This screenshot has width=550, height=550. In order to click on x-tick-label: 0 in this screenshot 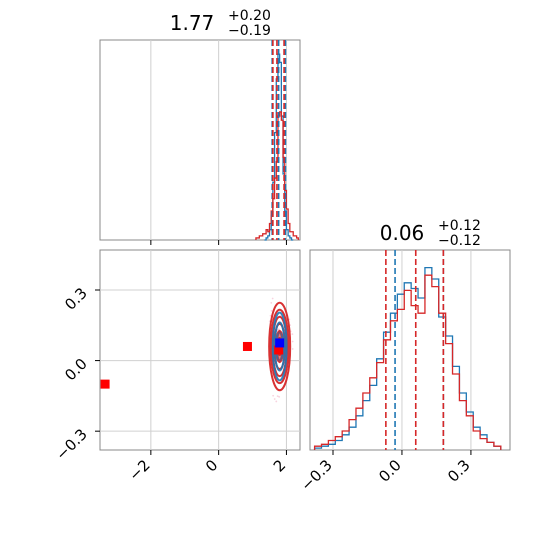, I will do `click(211, 465)`.